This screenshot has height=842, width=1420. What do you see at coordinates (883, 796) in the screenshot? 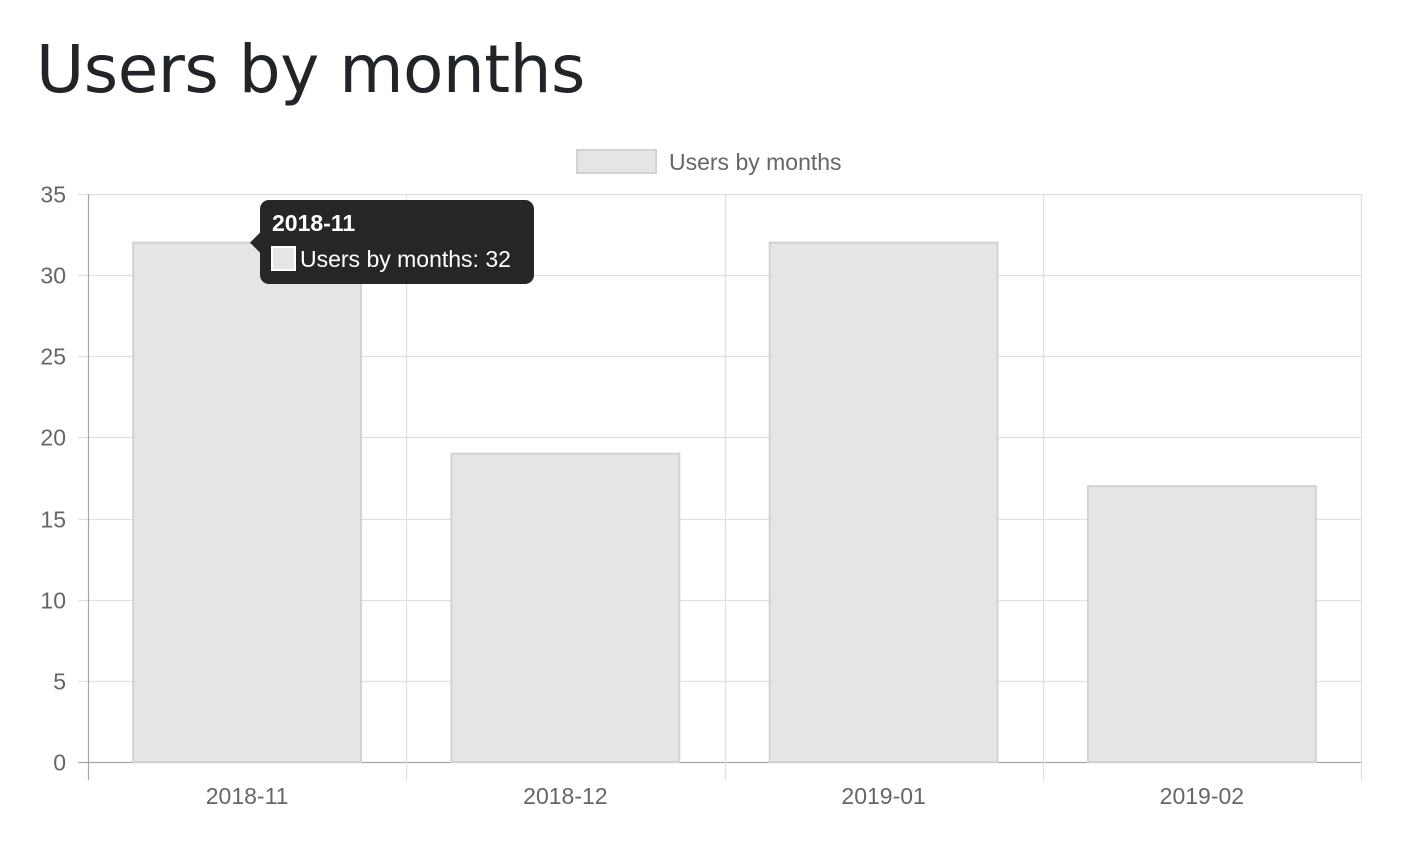
I see `x-tick-label: 2019-01` at bounding box center [883, 796].